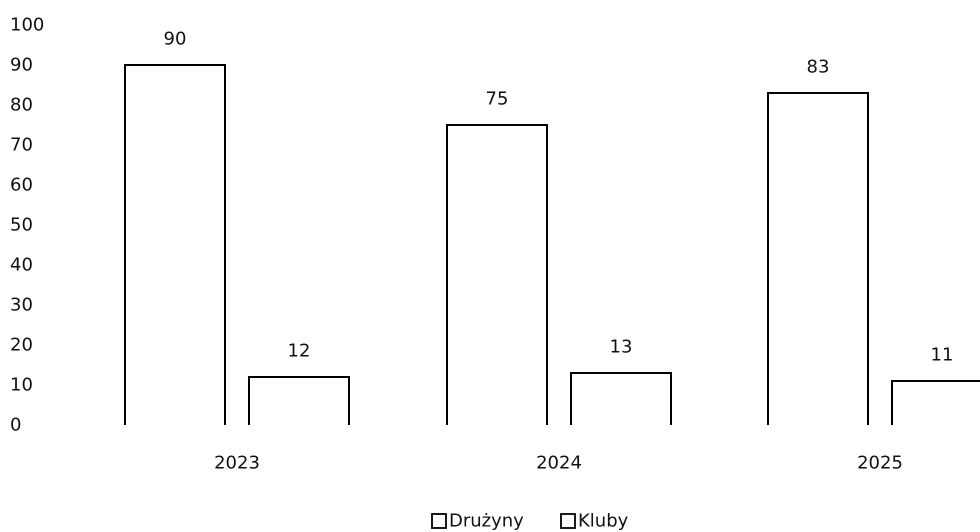 This screenshot has height=532, width=980. I want to click on x-tick-label: 2024, so click(559, 463).